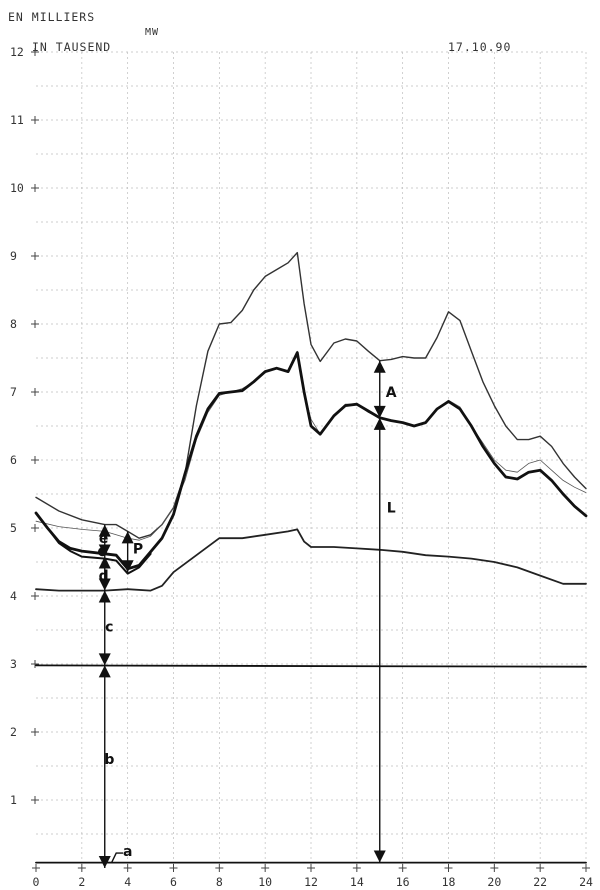 Image resolution: width=600 pixels, height=890 pixels. Describe the element at coordinates (81, 882) in the screenshot. I see `x-tick-label: 2` at that location.